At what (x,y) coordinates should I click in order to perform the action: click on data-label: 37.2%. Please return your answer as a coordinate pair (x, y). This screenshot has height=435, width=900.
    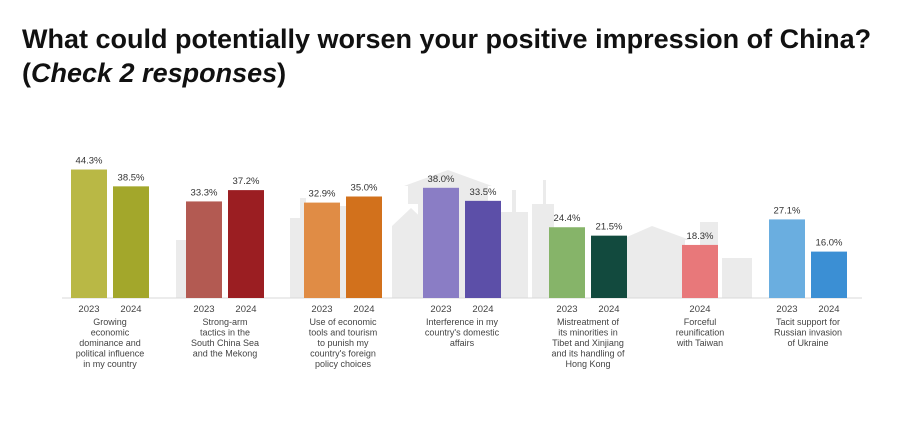
    Looking at the image, I should click on (246, 181).